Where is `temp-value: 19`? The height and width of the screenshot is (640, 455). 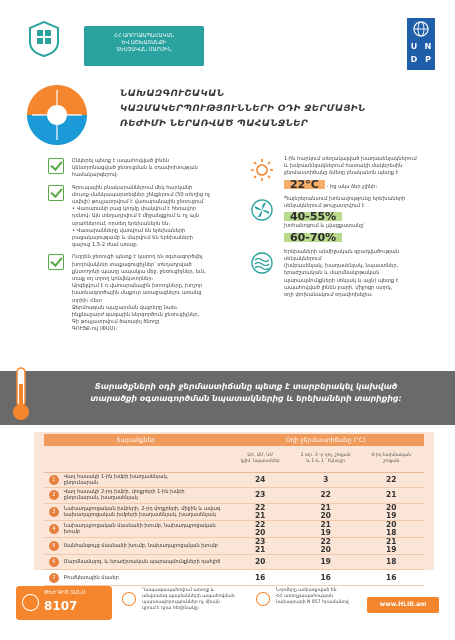 temp-value: 19 is located at coordinates (325, 562).